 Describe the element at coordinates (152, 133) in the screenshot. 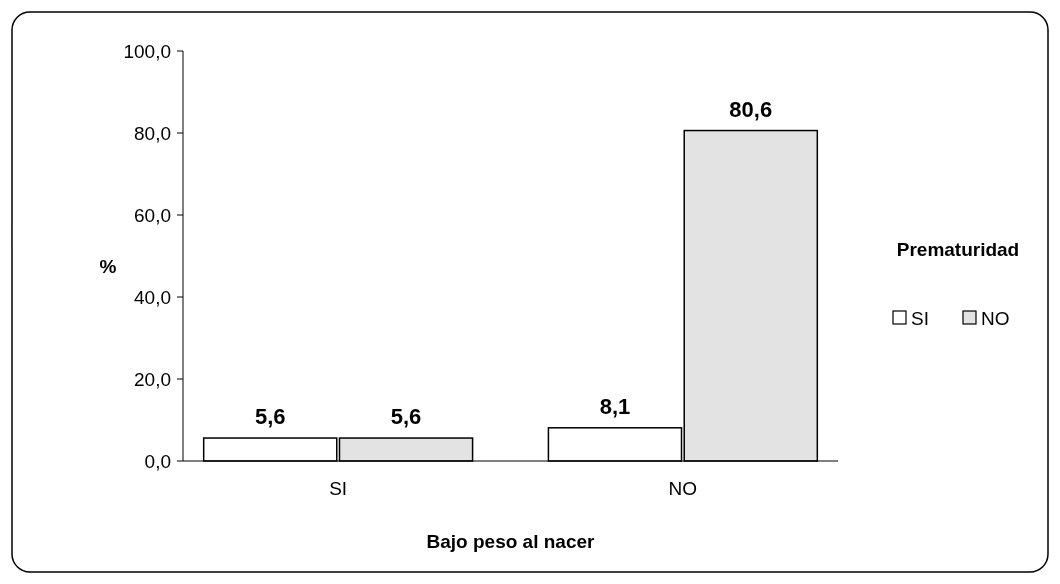

I see `y-tick-label: 80,0` at that location.